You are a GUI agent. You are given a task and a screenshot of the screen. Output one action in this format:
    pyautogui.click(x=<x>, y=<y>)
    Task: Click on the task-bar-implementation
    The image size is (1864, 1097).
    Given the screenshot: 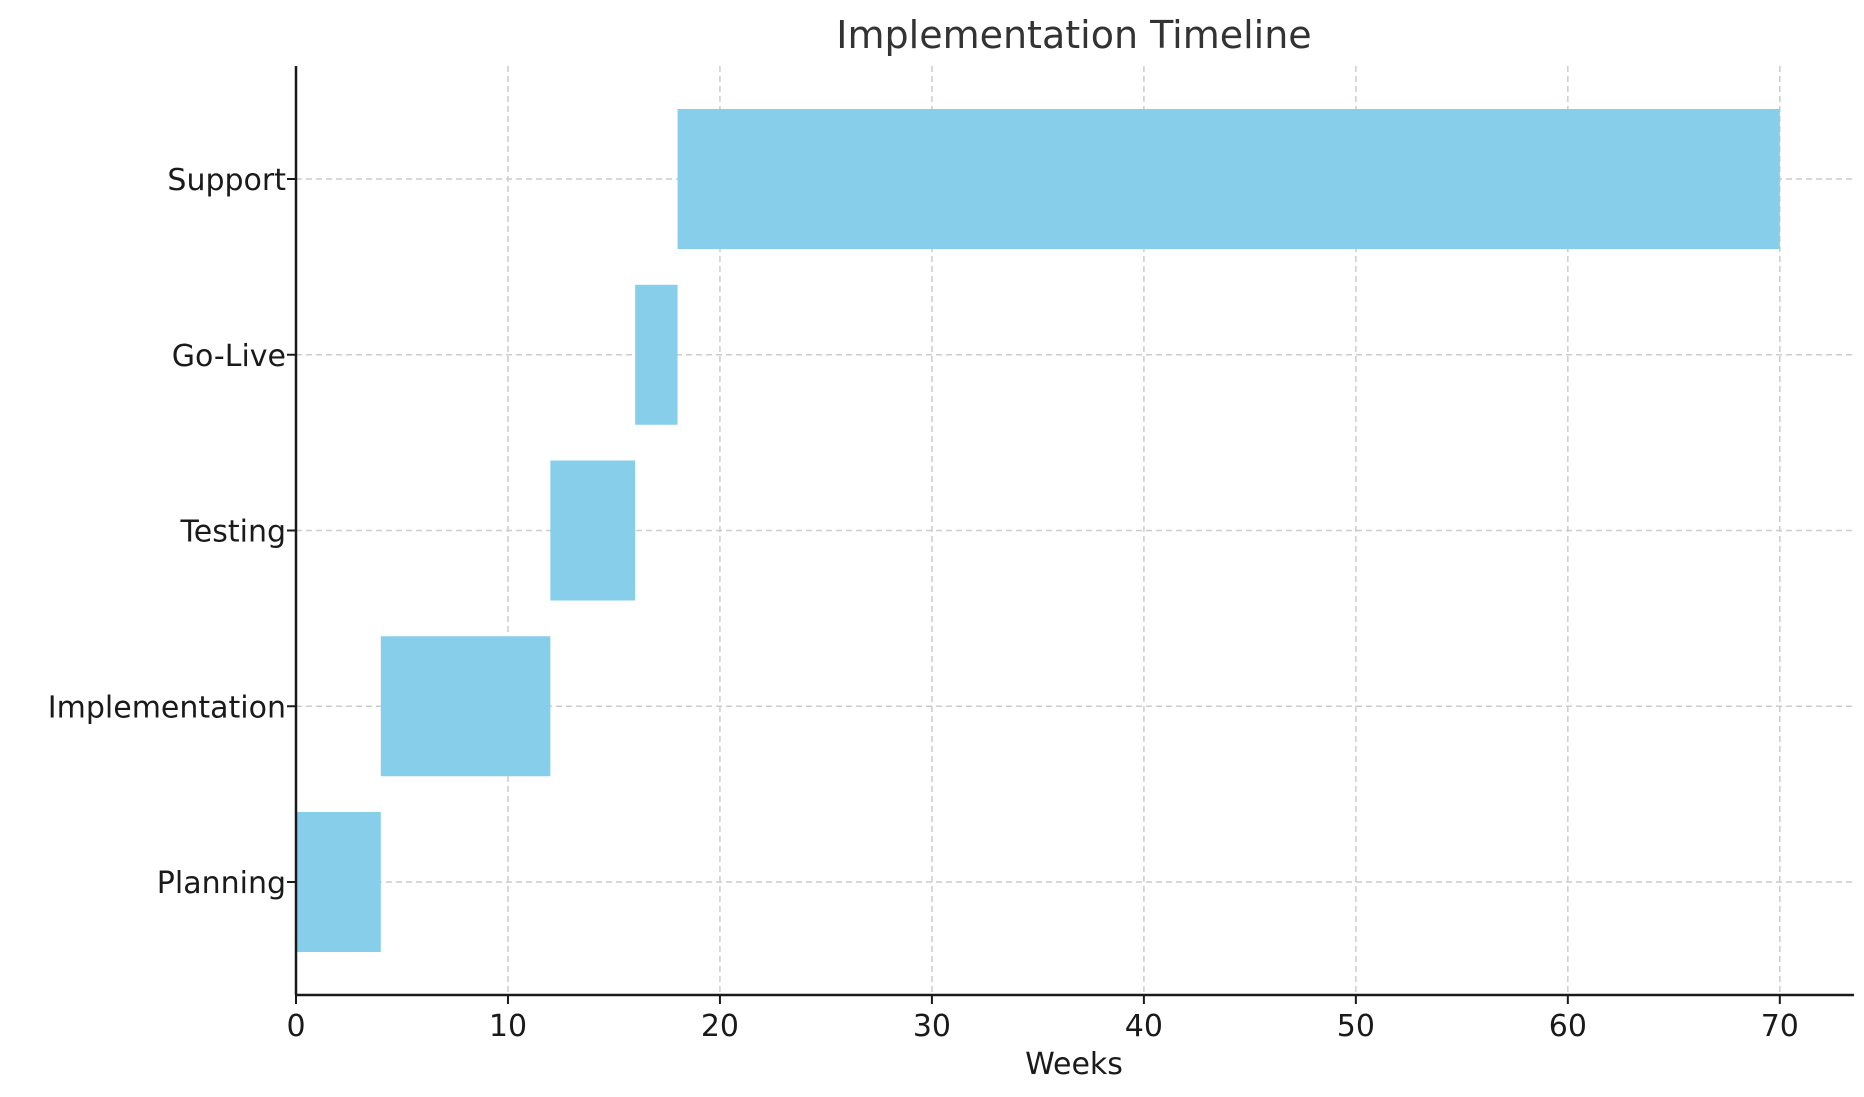 What is the action you would take?
    pyautogui.click(x=465, y=706)
    